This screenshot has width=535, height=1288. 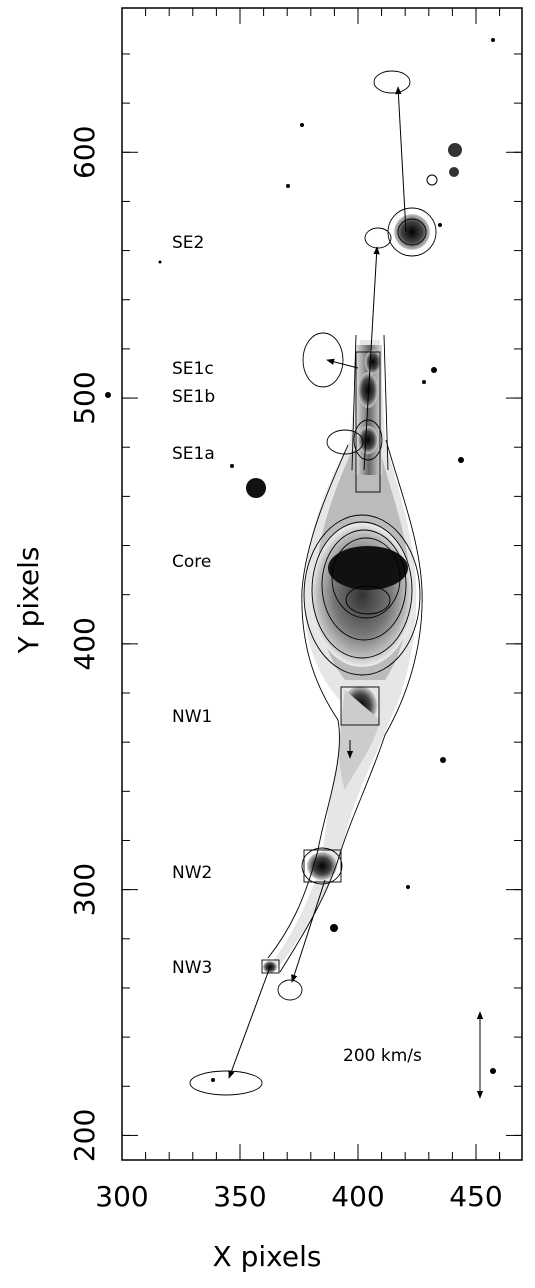 What do you see at coordinates (84, 643) in the screenshot?
I see `y-tick-label: 400` at bounding box center [84, 643].